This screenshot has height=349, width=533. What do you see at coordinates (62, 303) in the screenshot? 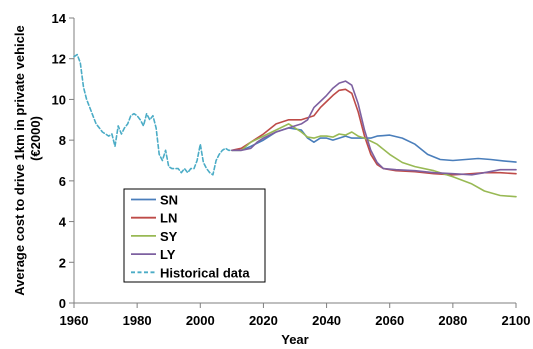
I see `y-tick-label: 0` at bounding box center [62, 303].